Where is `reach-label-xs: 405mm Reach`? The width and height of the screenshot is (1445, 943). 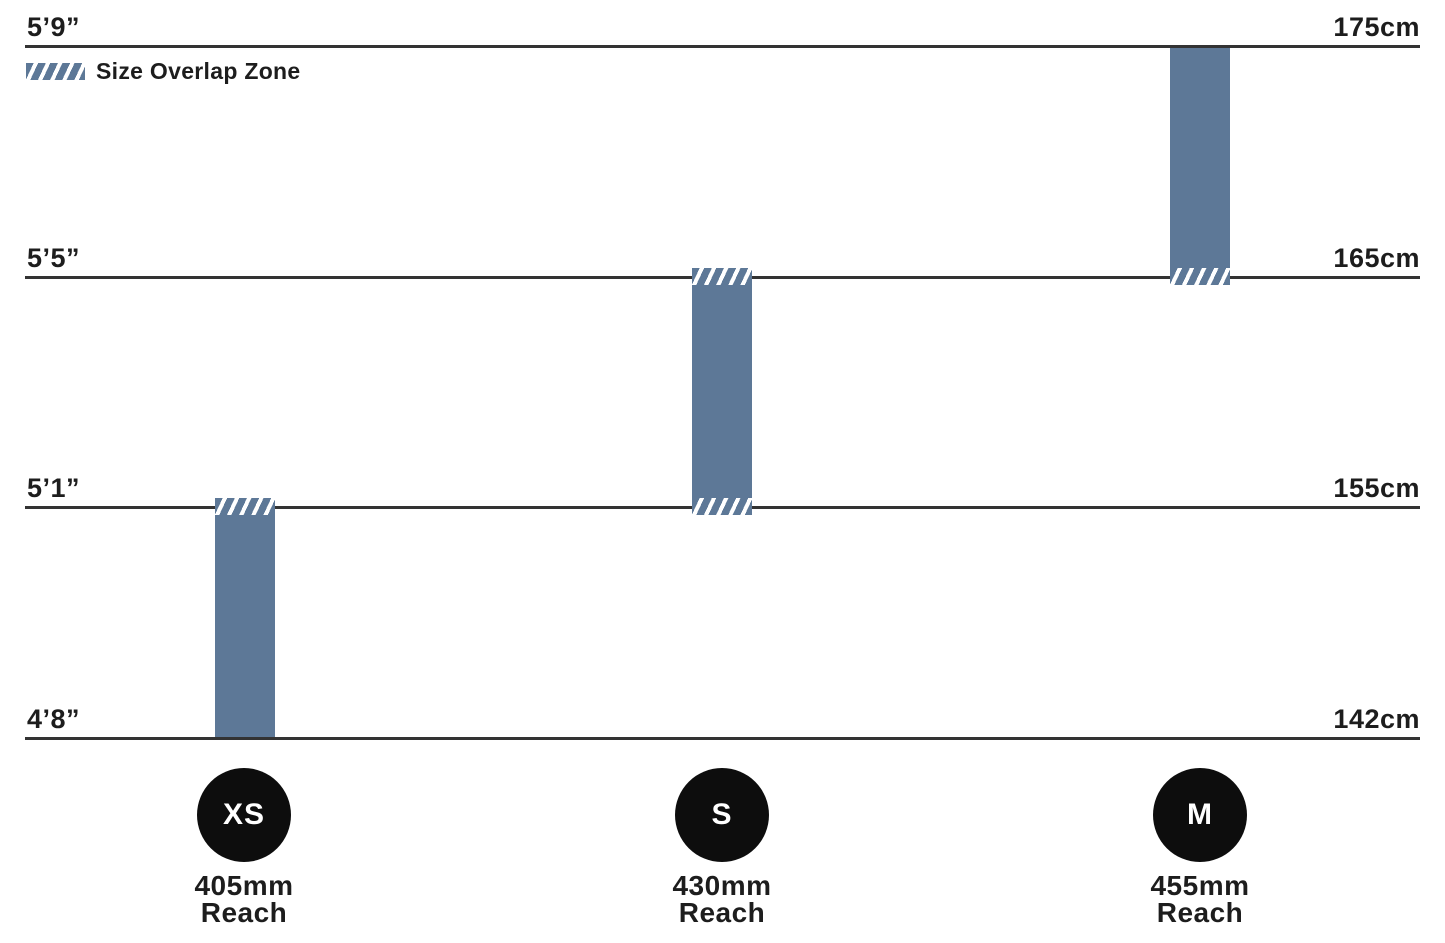 reach-label-xs: 405mm Reach is located at coordinates (244, 899).